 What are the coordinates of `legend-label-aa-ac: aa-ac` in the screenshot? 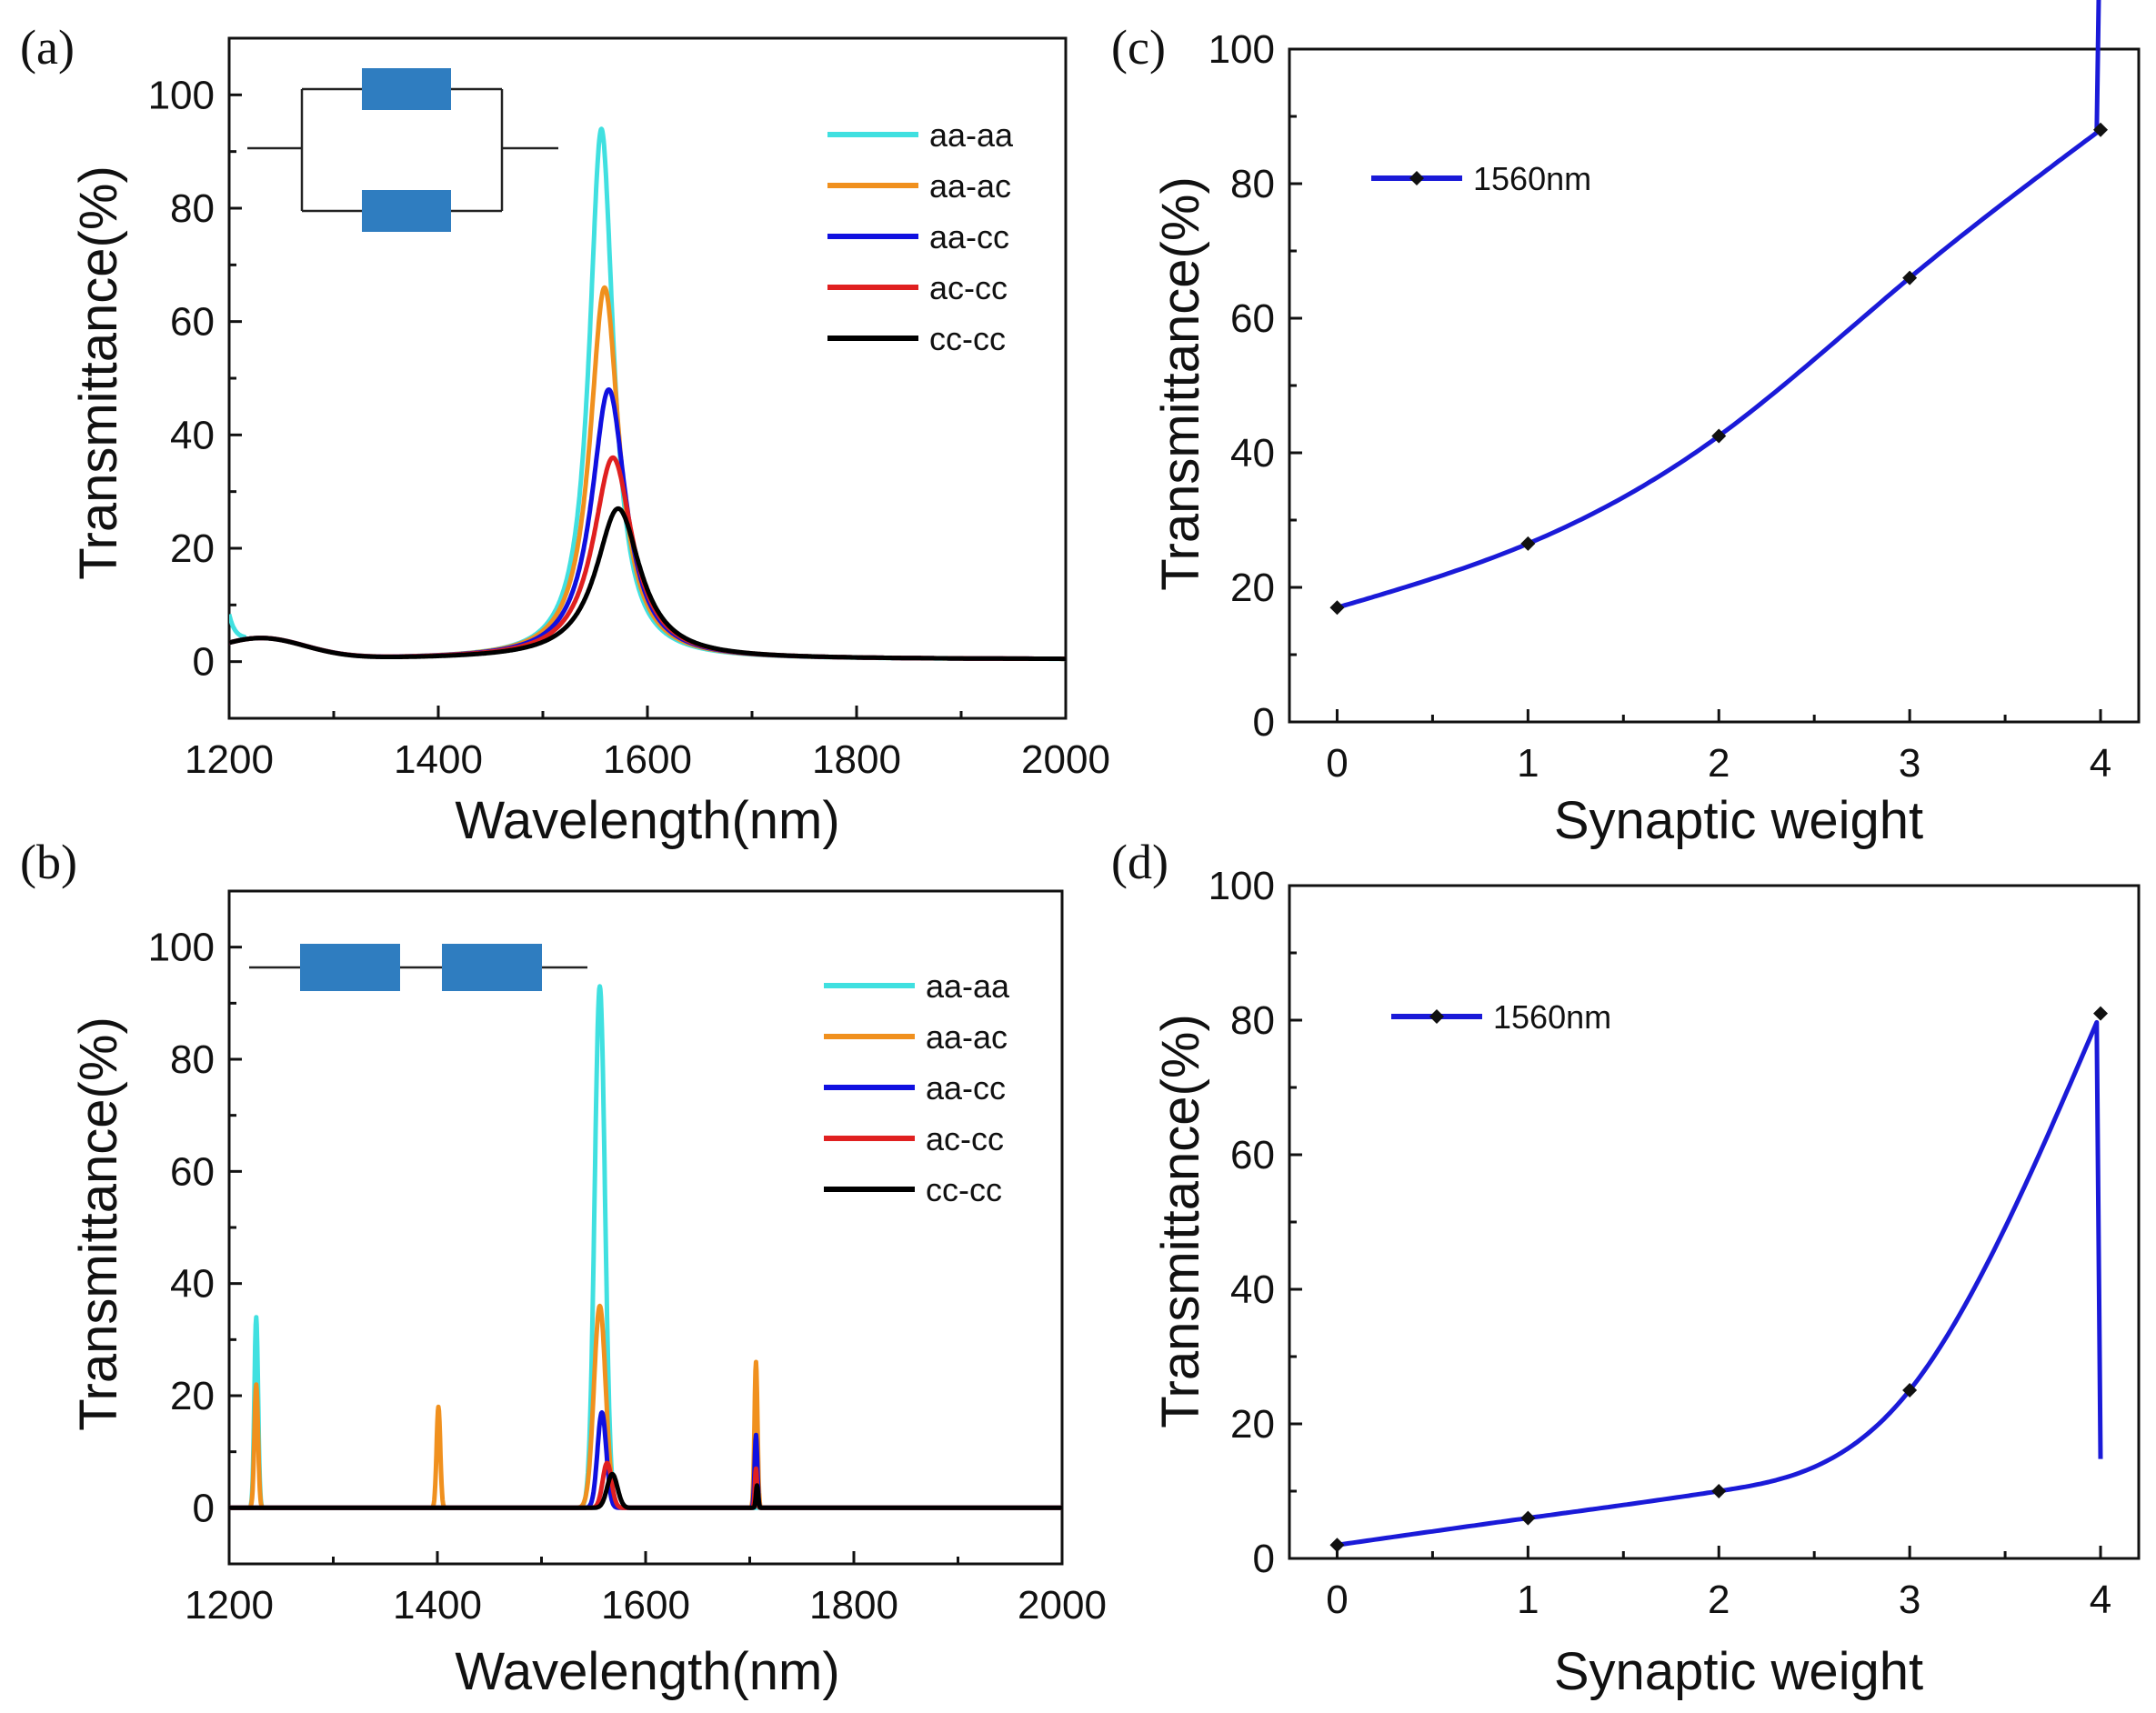 It's located at (970, 186).